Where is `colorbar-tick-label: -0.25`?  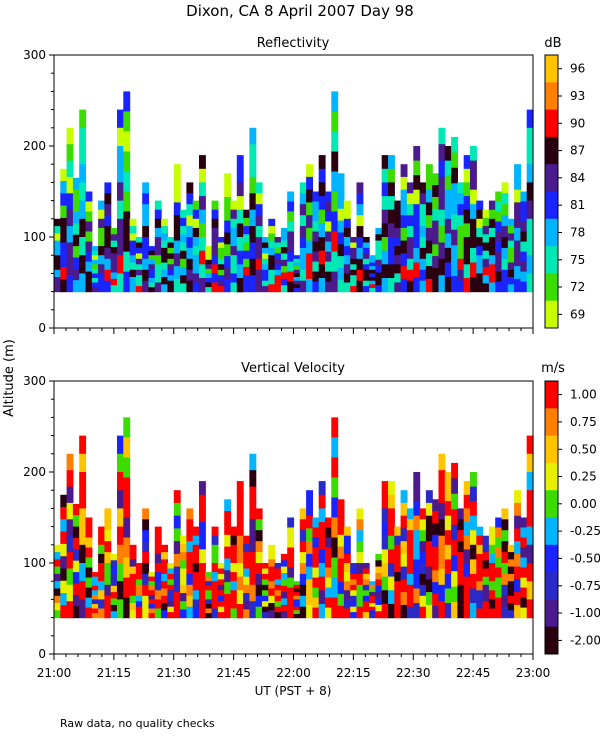 colorbar-tick-label: -0.25 is located at coordinates (585, 531).